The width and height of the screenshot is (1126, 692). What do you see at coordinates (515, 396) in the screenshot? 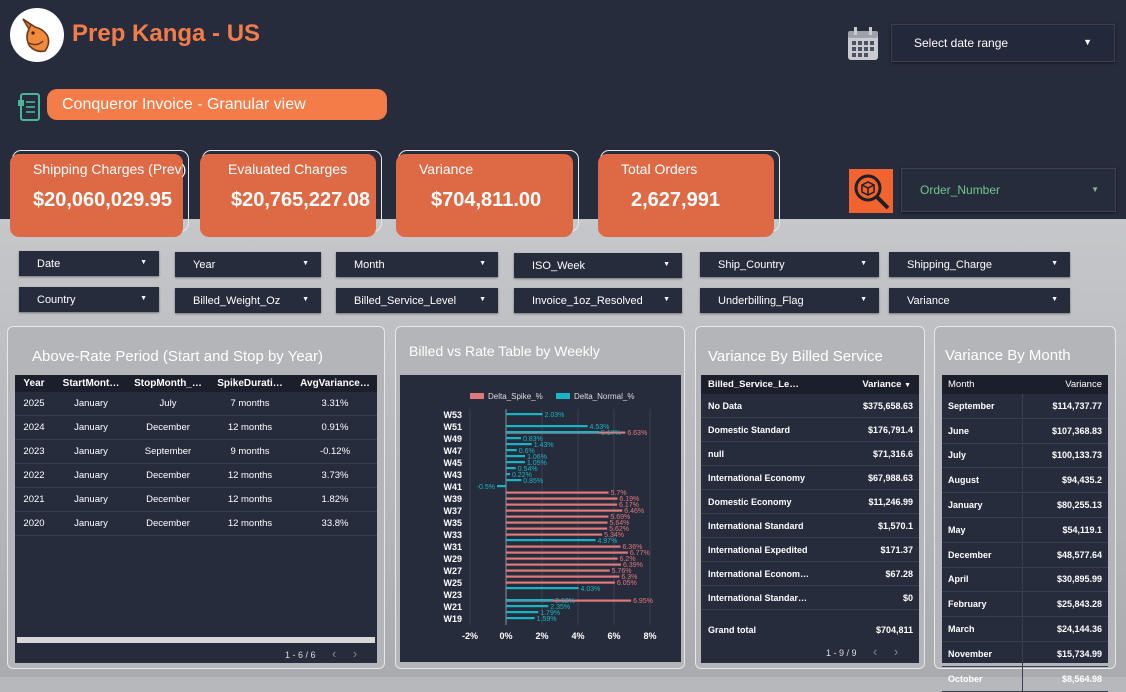
I see `legend-spike-label: Delta_Spike_%` at bounding box center [515, 396].